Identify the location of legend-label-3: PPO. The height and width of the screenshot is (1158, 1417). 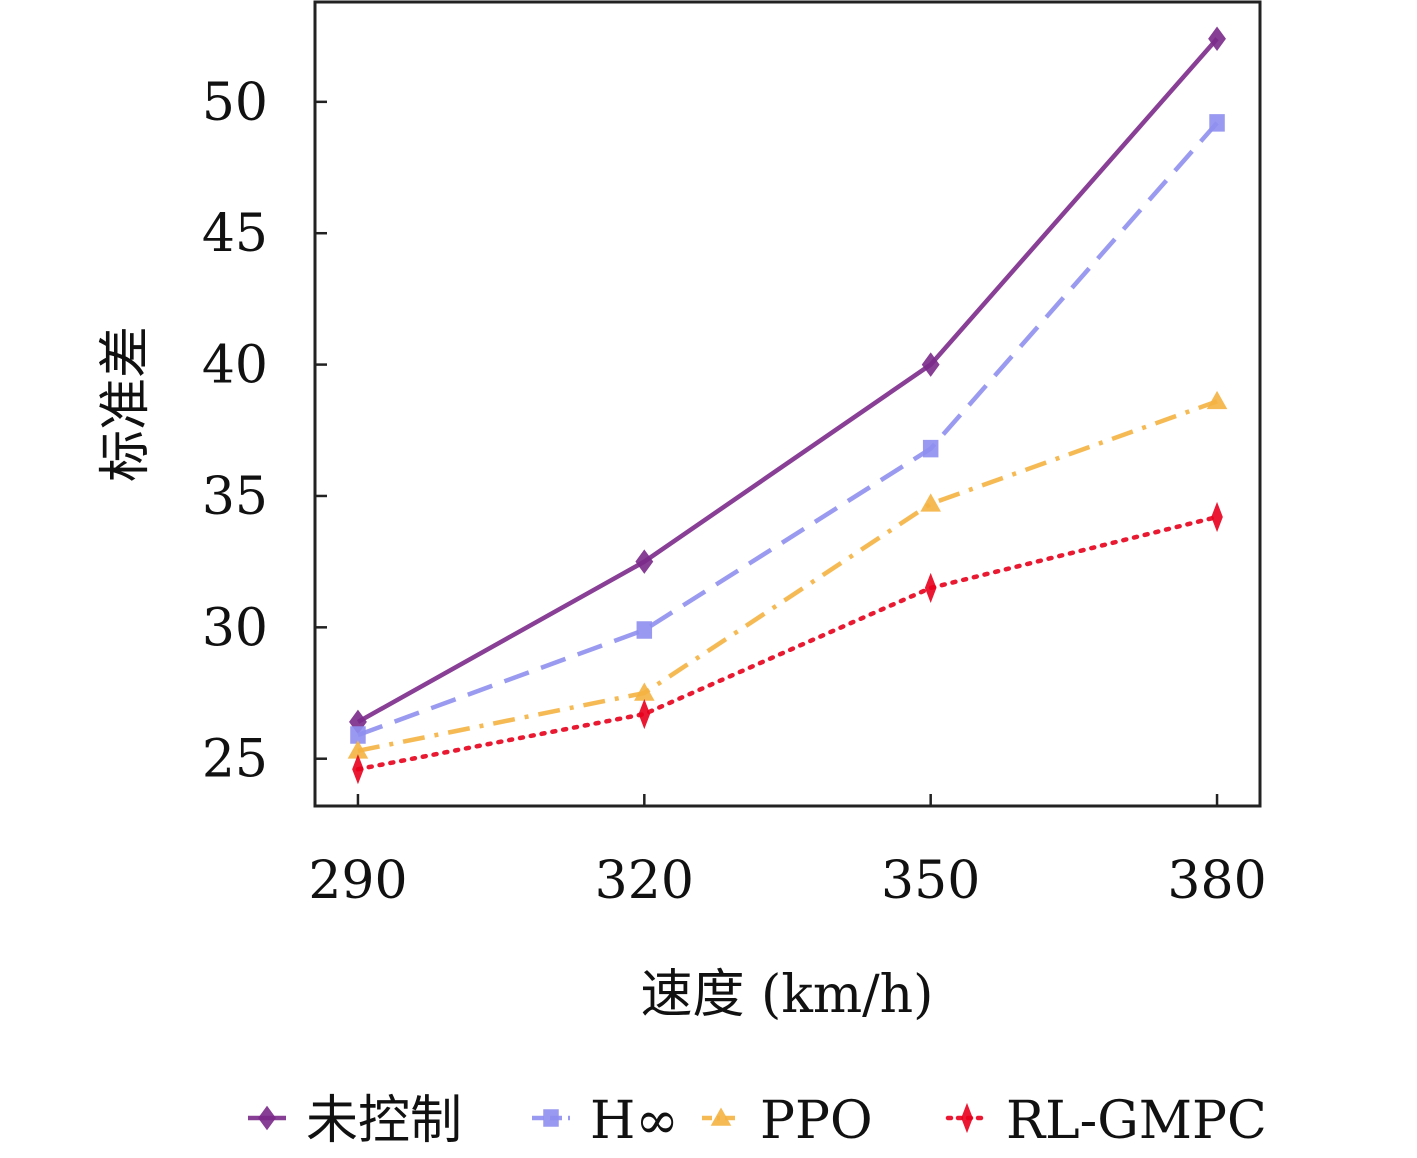
(816, 1121).